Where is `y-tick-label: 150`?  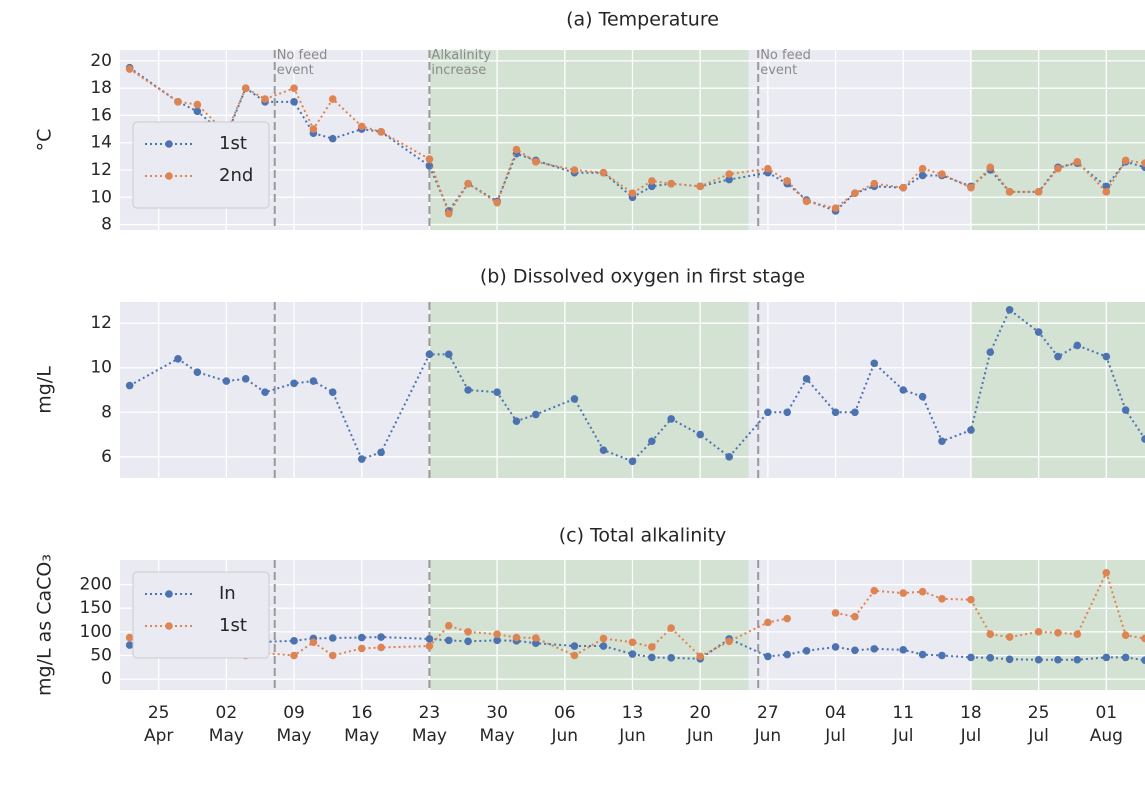
y-tick-label: 150 is located at coordinates (96, 608).